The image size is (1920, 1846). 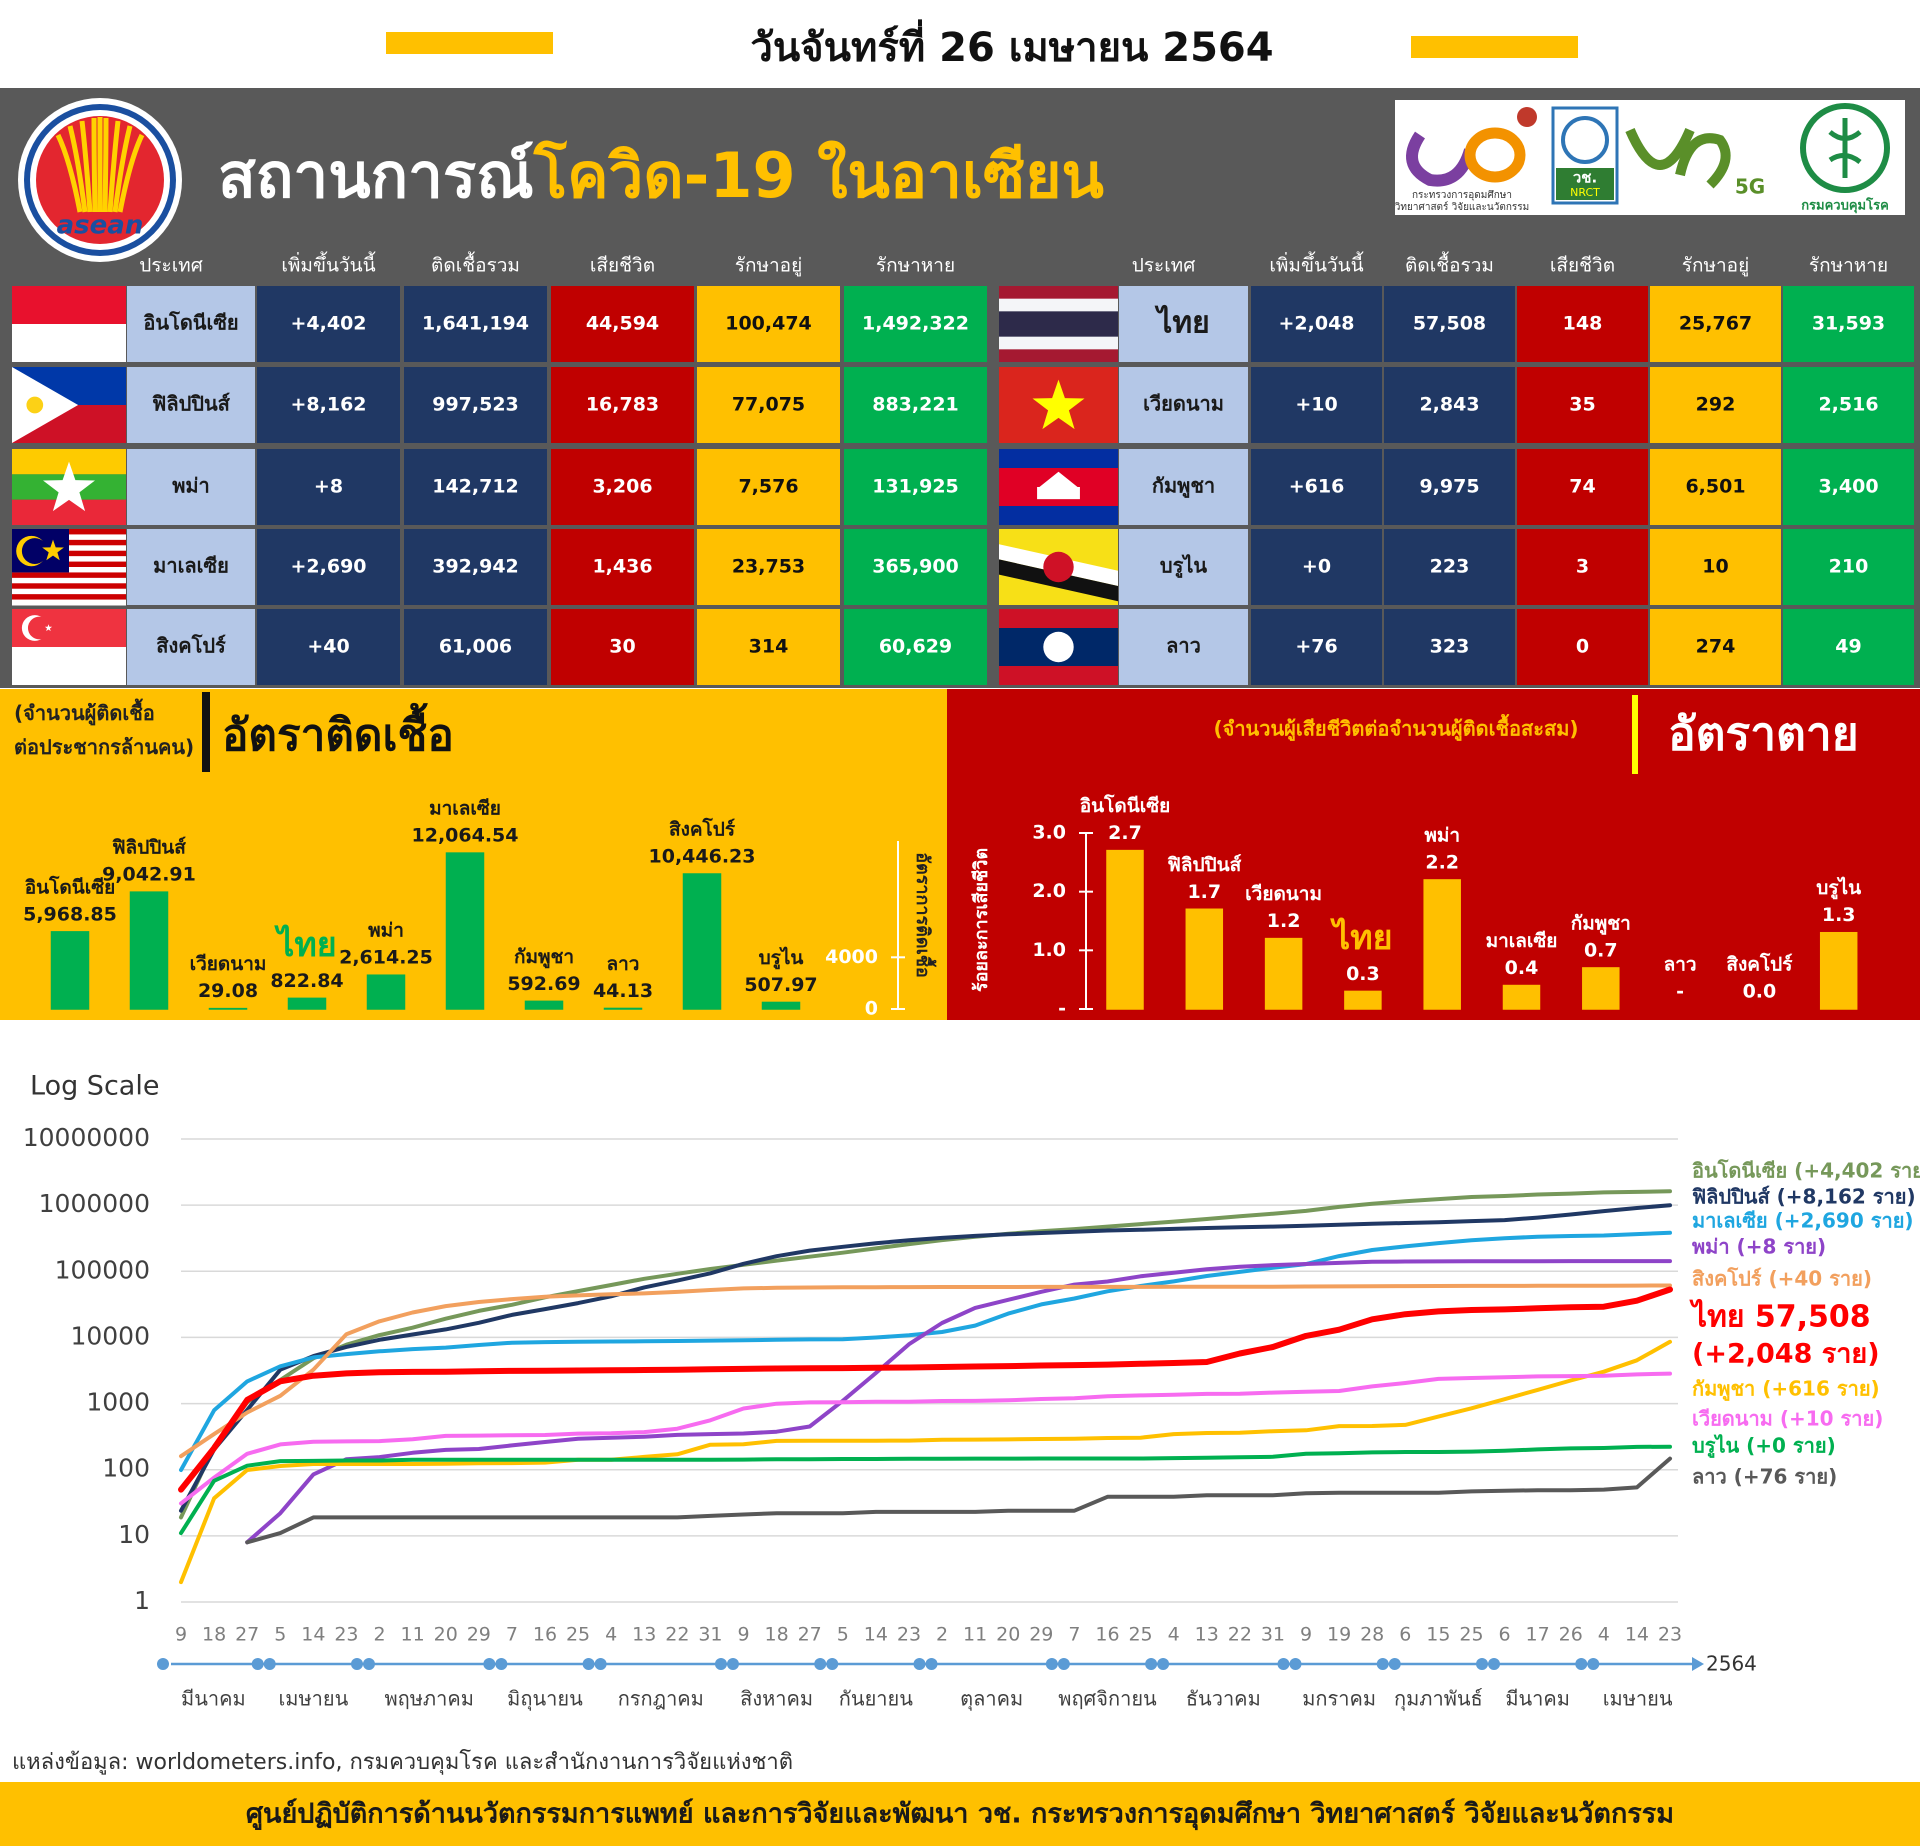 I want to click on value-label: 29.08, so click(x=228, y=991).